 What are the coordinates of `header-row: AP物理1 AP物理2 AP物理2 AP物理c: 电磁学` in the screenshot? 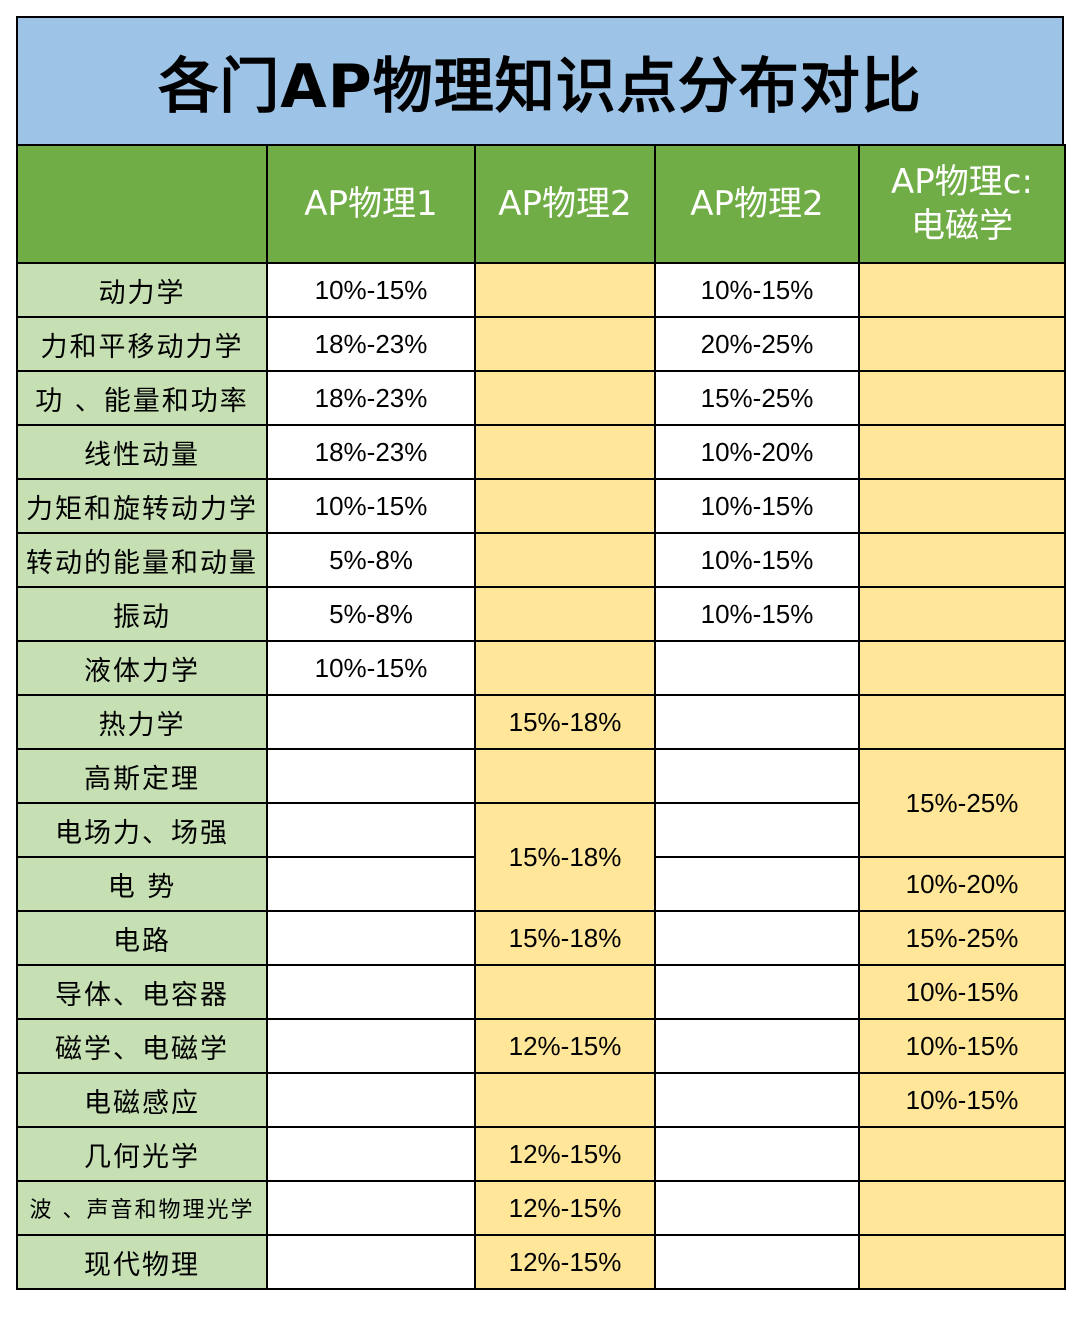 It's located at (541, 204).